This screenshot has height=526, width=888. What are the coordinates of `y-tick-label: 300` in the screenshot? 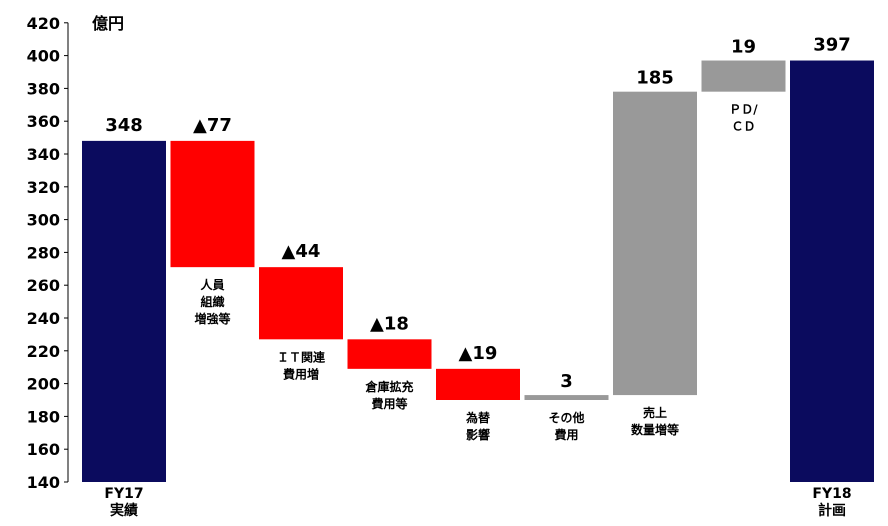 It's located at (43, 220).